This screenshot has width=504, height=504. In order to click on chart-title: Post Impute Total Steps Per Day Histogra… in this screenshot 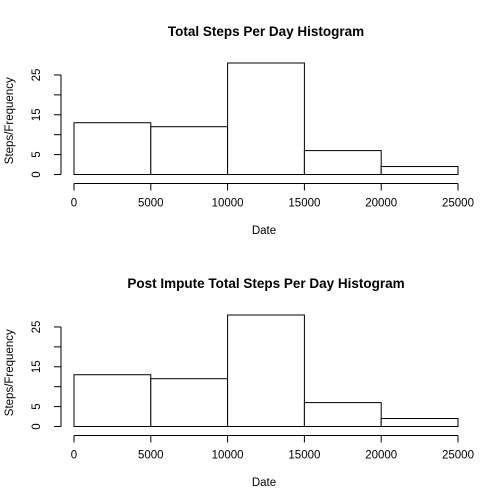, I will do `click(265, 283)`.